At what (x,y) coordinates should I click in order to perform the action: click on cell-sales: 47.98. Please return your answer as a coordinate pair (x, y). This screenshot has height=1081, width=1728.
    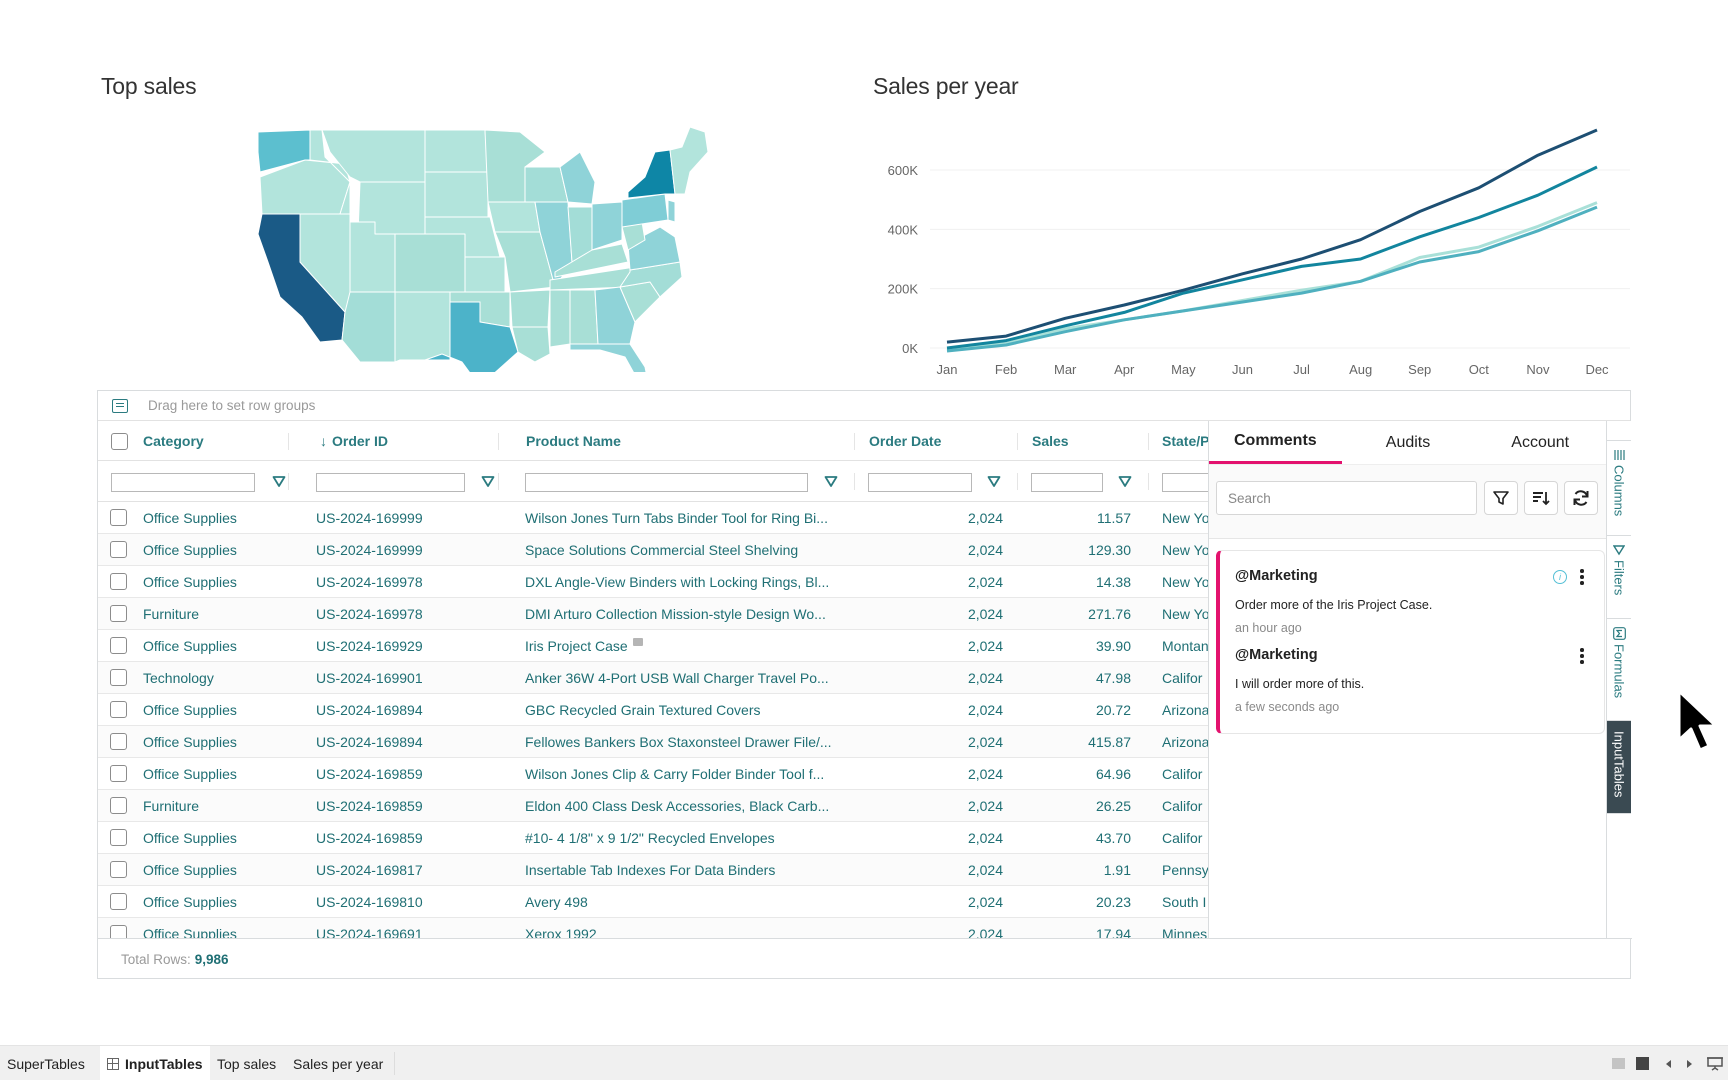
    Looking at the image, I should click on (1113, 677).